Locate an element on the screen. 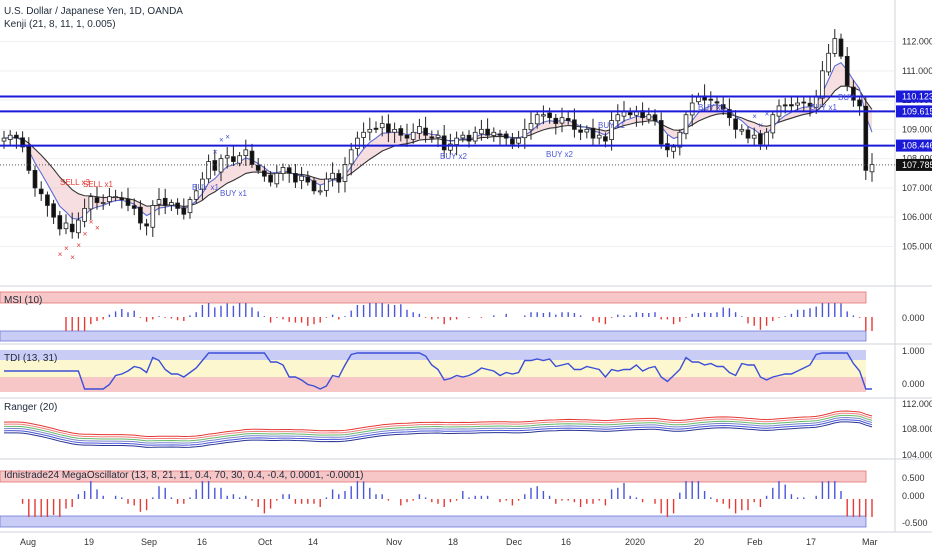 The width and height of the screenshot is (932, 550). date-axis: Aug 19 Sep 16 Oct 14 Nov 18 Dec 16 2020 20 Feb 17 Mar is located at coordinates (449, 542).